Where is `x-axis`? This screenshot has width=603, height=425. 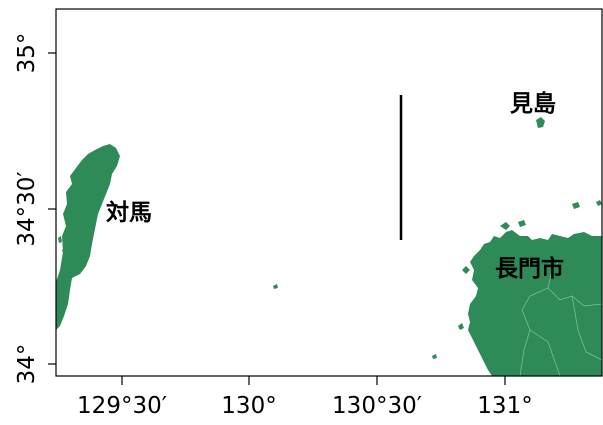 x-axis is located at coordinates (313, 380).